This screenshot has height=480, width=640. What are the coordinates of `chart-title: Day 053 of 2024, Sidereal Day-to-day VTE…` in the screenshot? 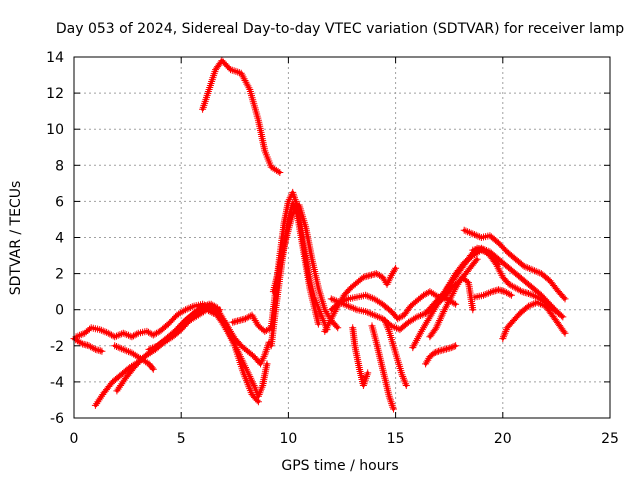 It's located at (340, 29).